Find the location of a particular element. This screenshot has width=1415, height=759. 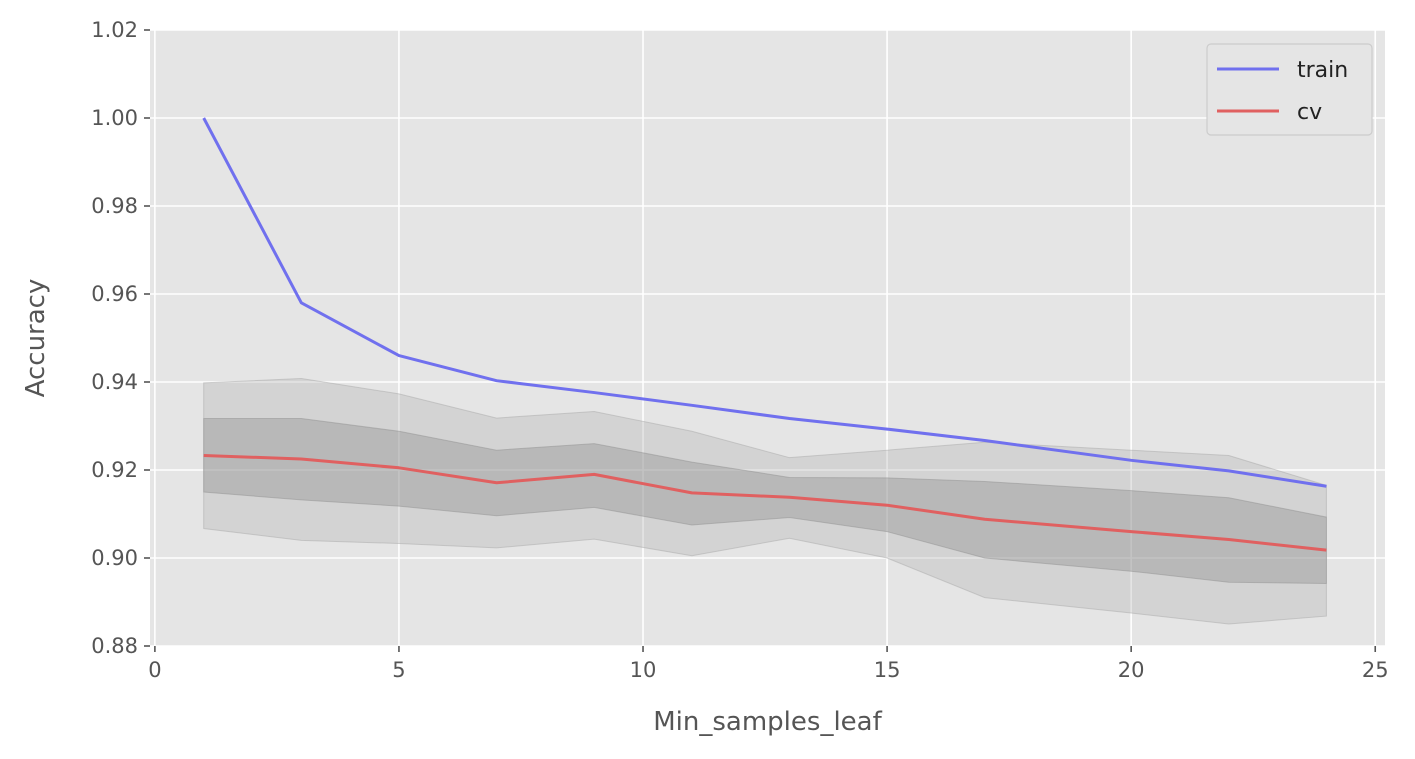

x-tick-label: 15 is located at coordinates (887, 670).